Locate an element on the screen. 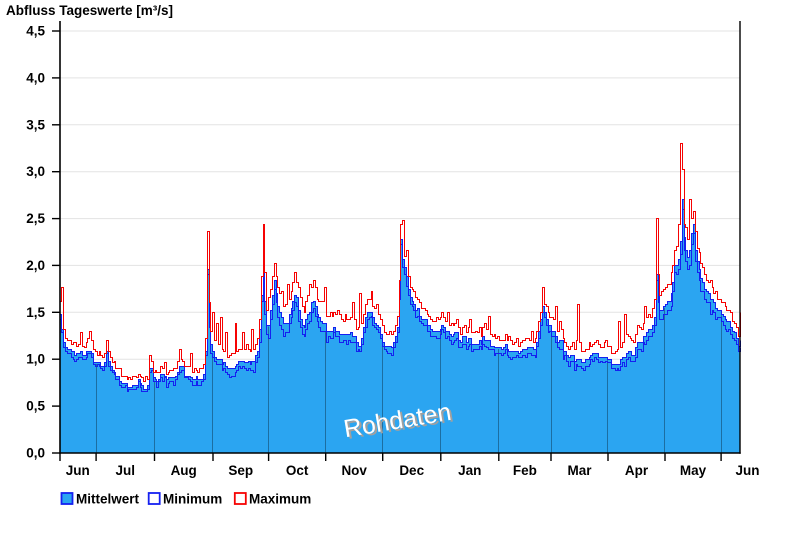 The height and width of the screenshot is (555, 800). svg-text: Mittelwert is located at coordinates (108, 499).